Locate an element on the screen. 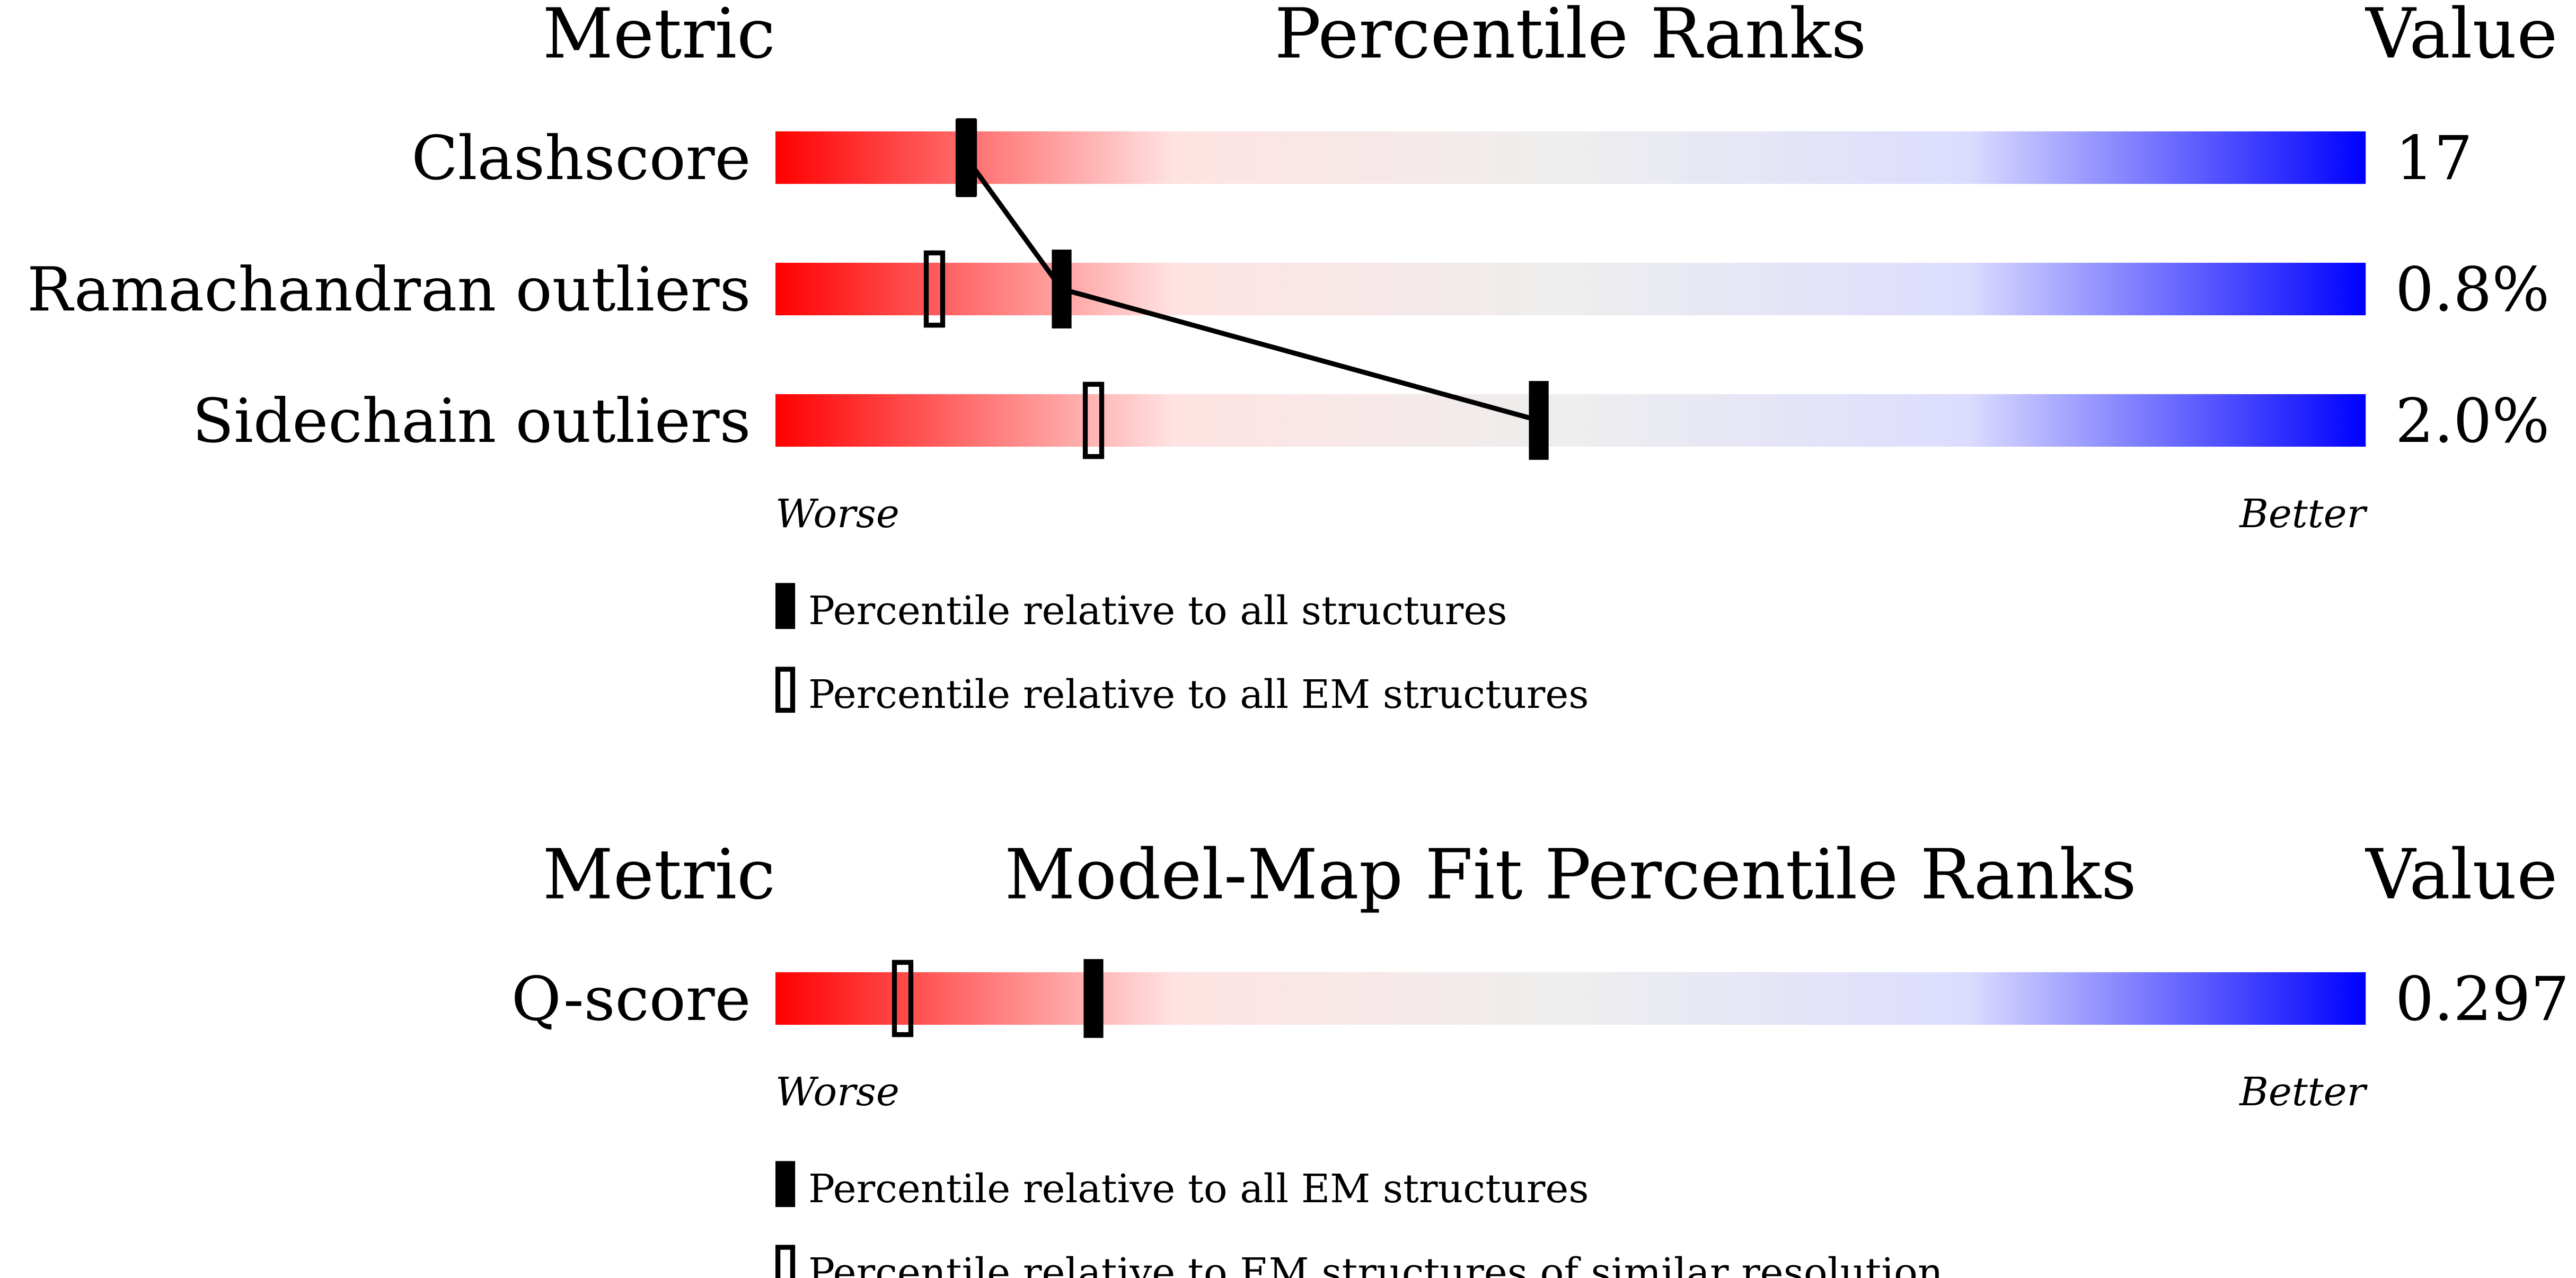  metric-value: 17 is located at coordinates (2434, 158).